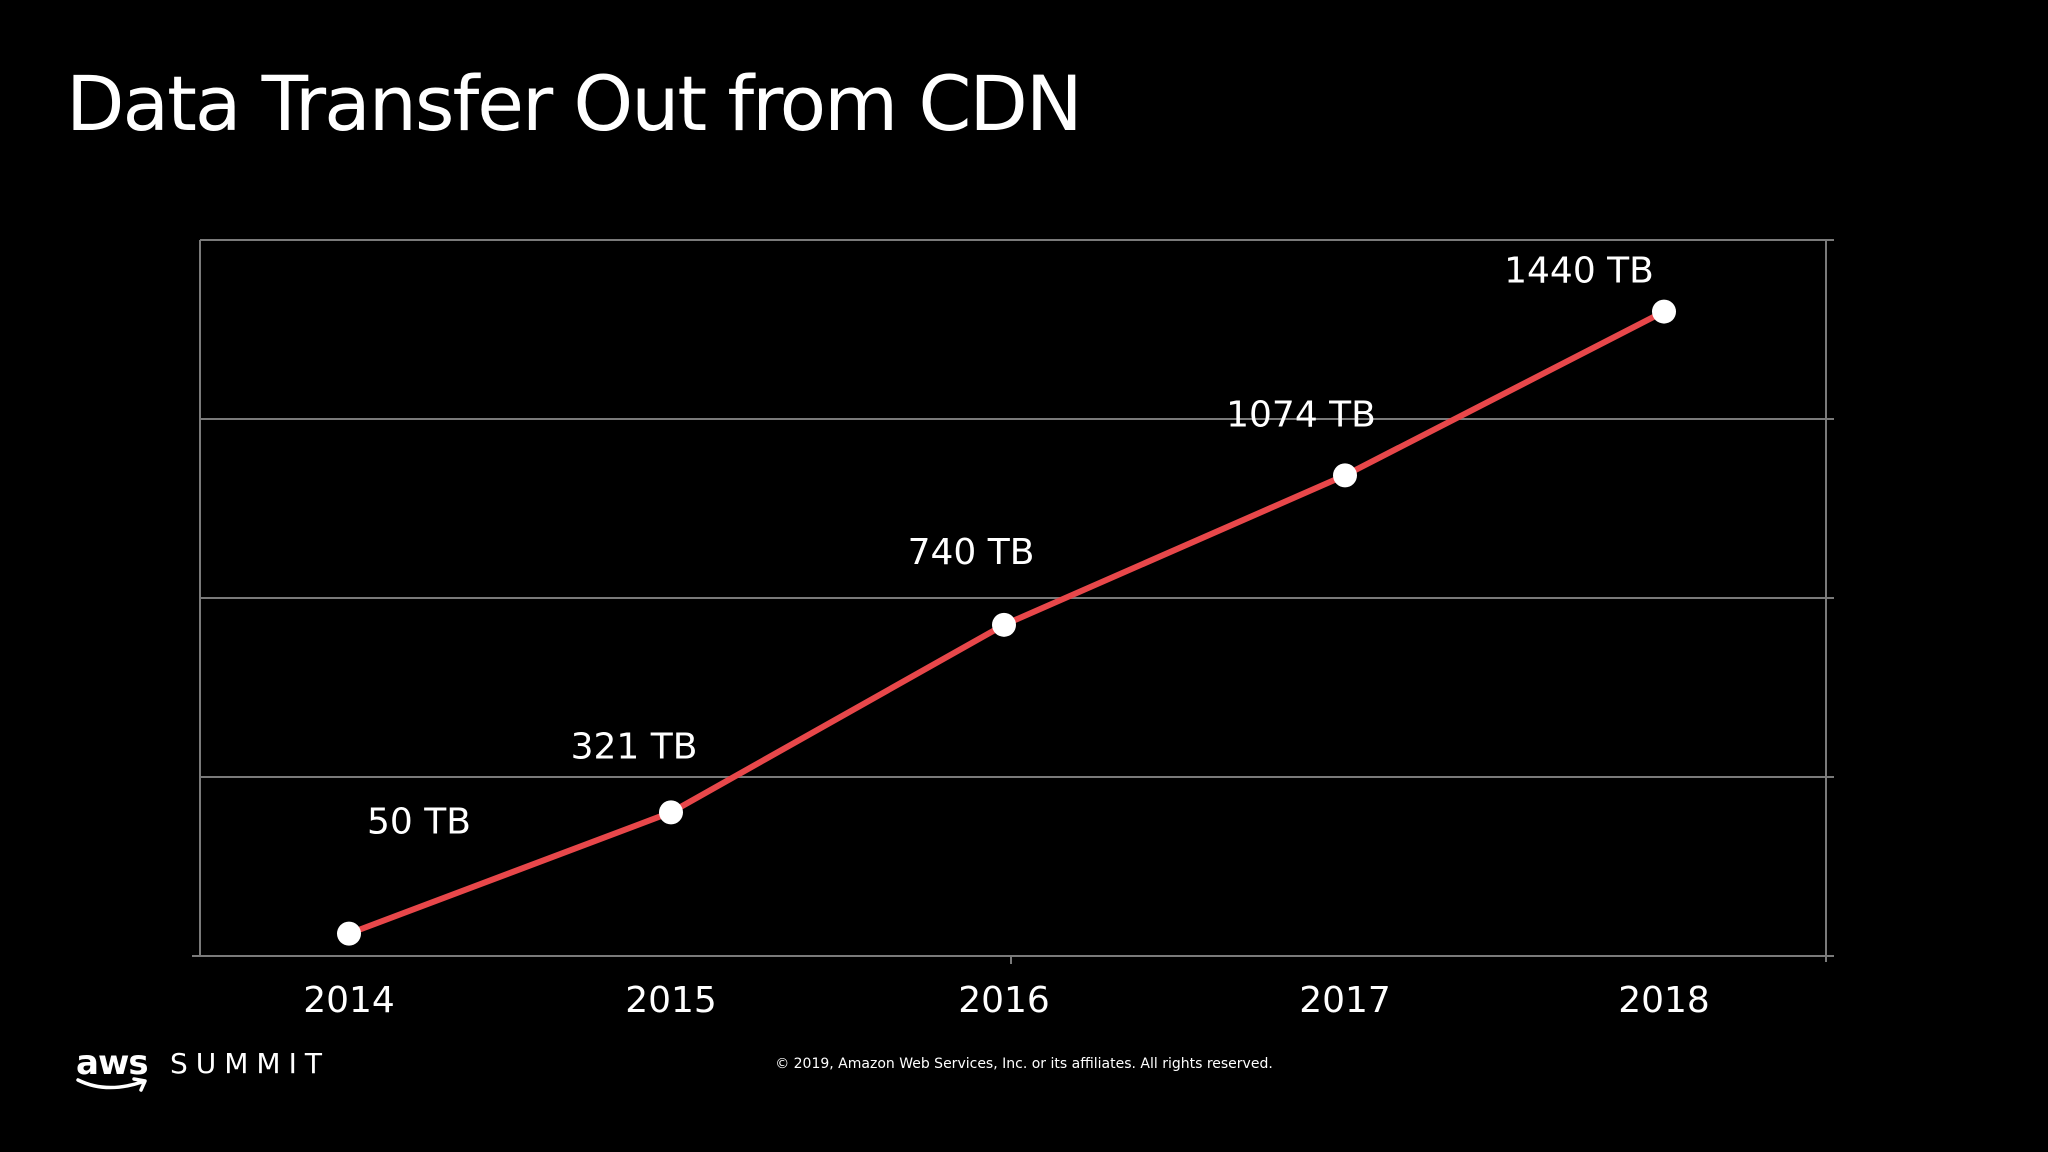 The image size is (2048, 1152). I want to click on x-tick-label-2017: 2017, so click(1345, 1000).